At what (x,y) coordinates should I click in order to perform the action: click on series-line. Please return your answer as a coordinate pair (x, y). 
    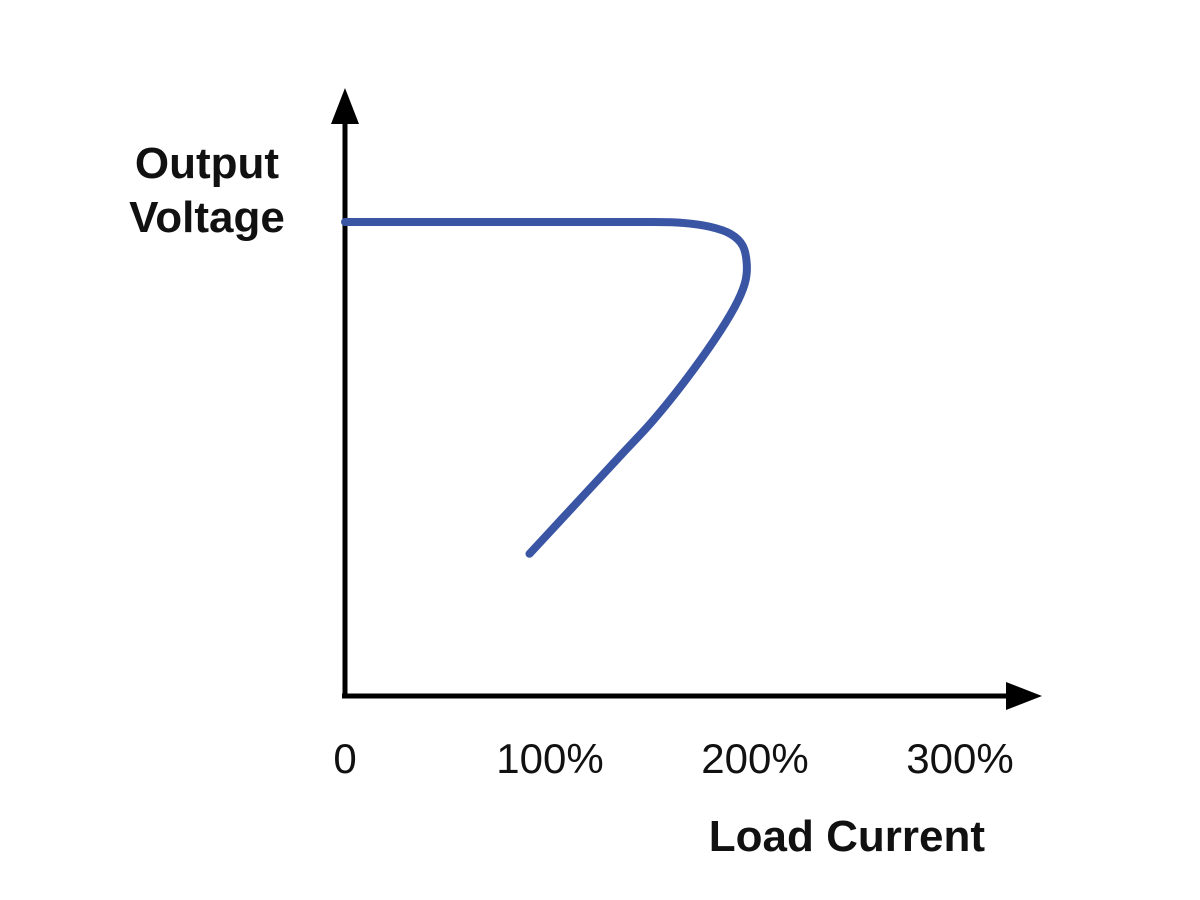
    Looking at the image, I should click on (546, 387).